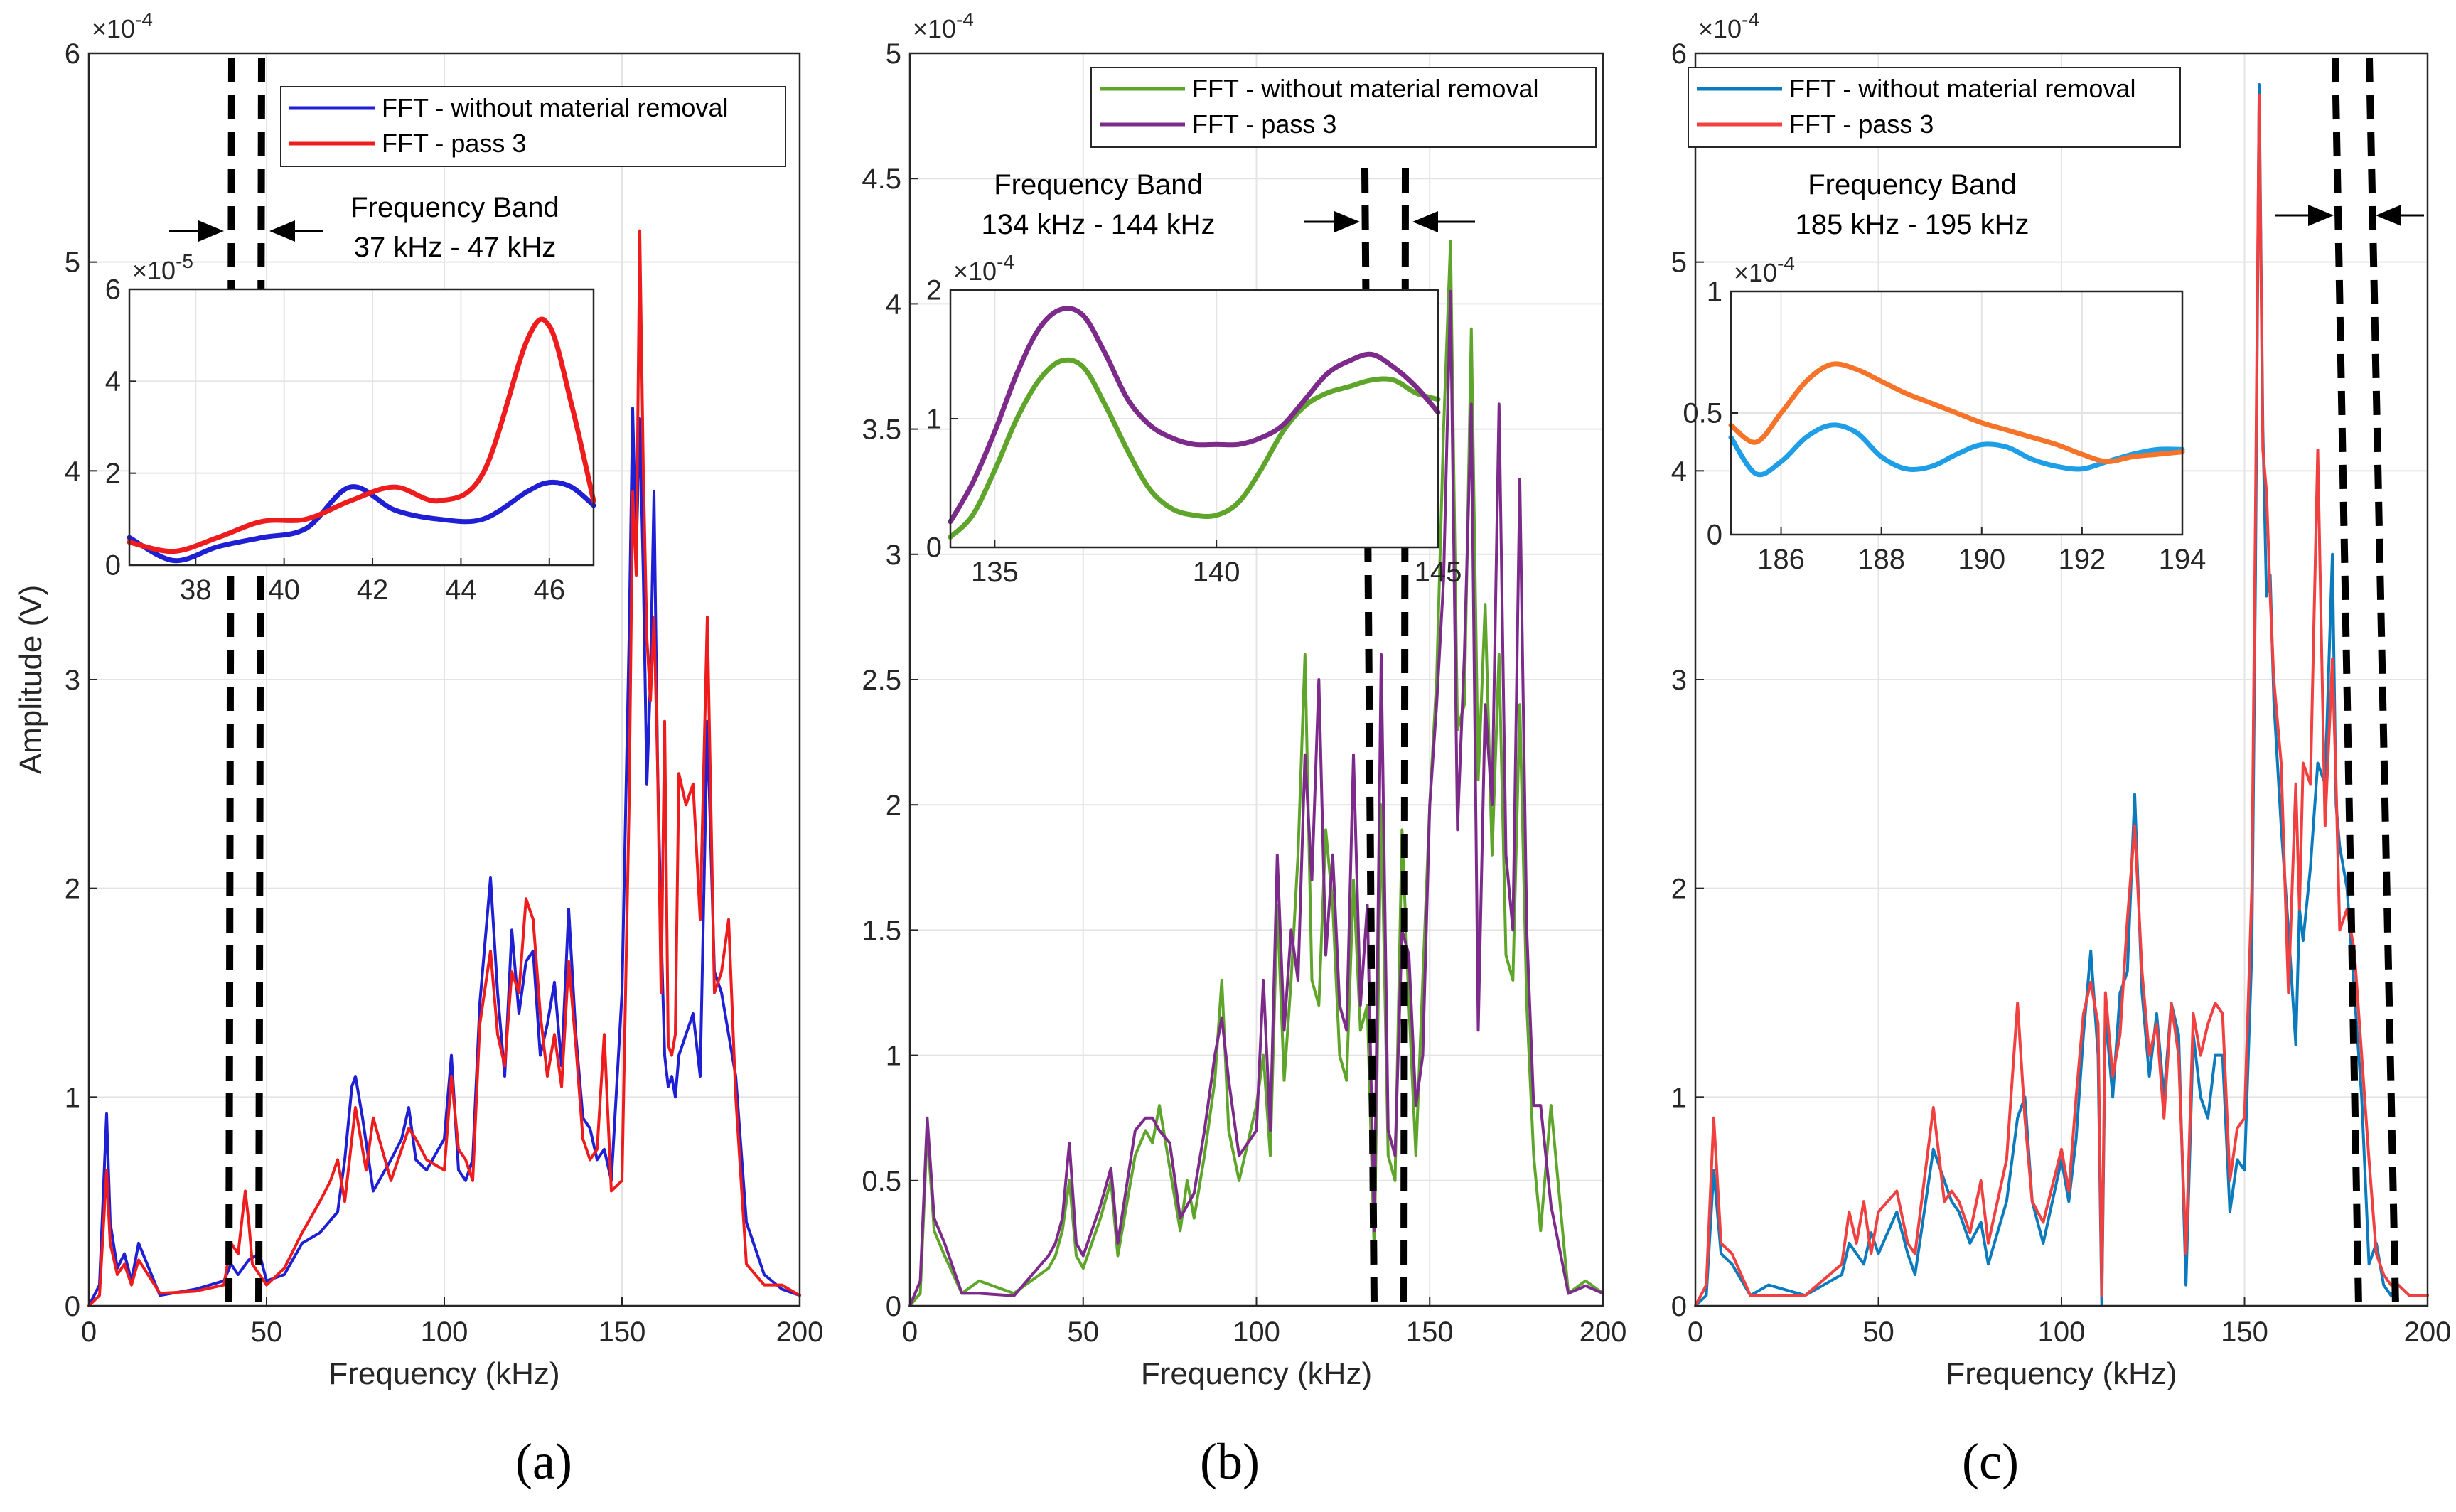  What do you see at coordinates (893, 556) in the screenshot?
I see `main-2-ytick-label-6: 3` at bounding box center [893, 556].